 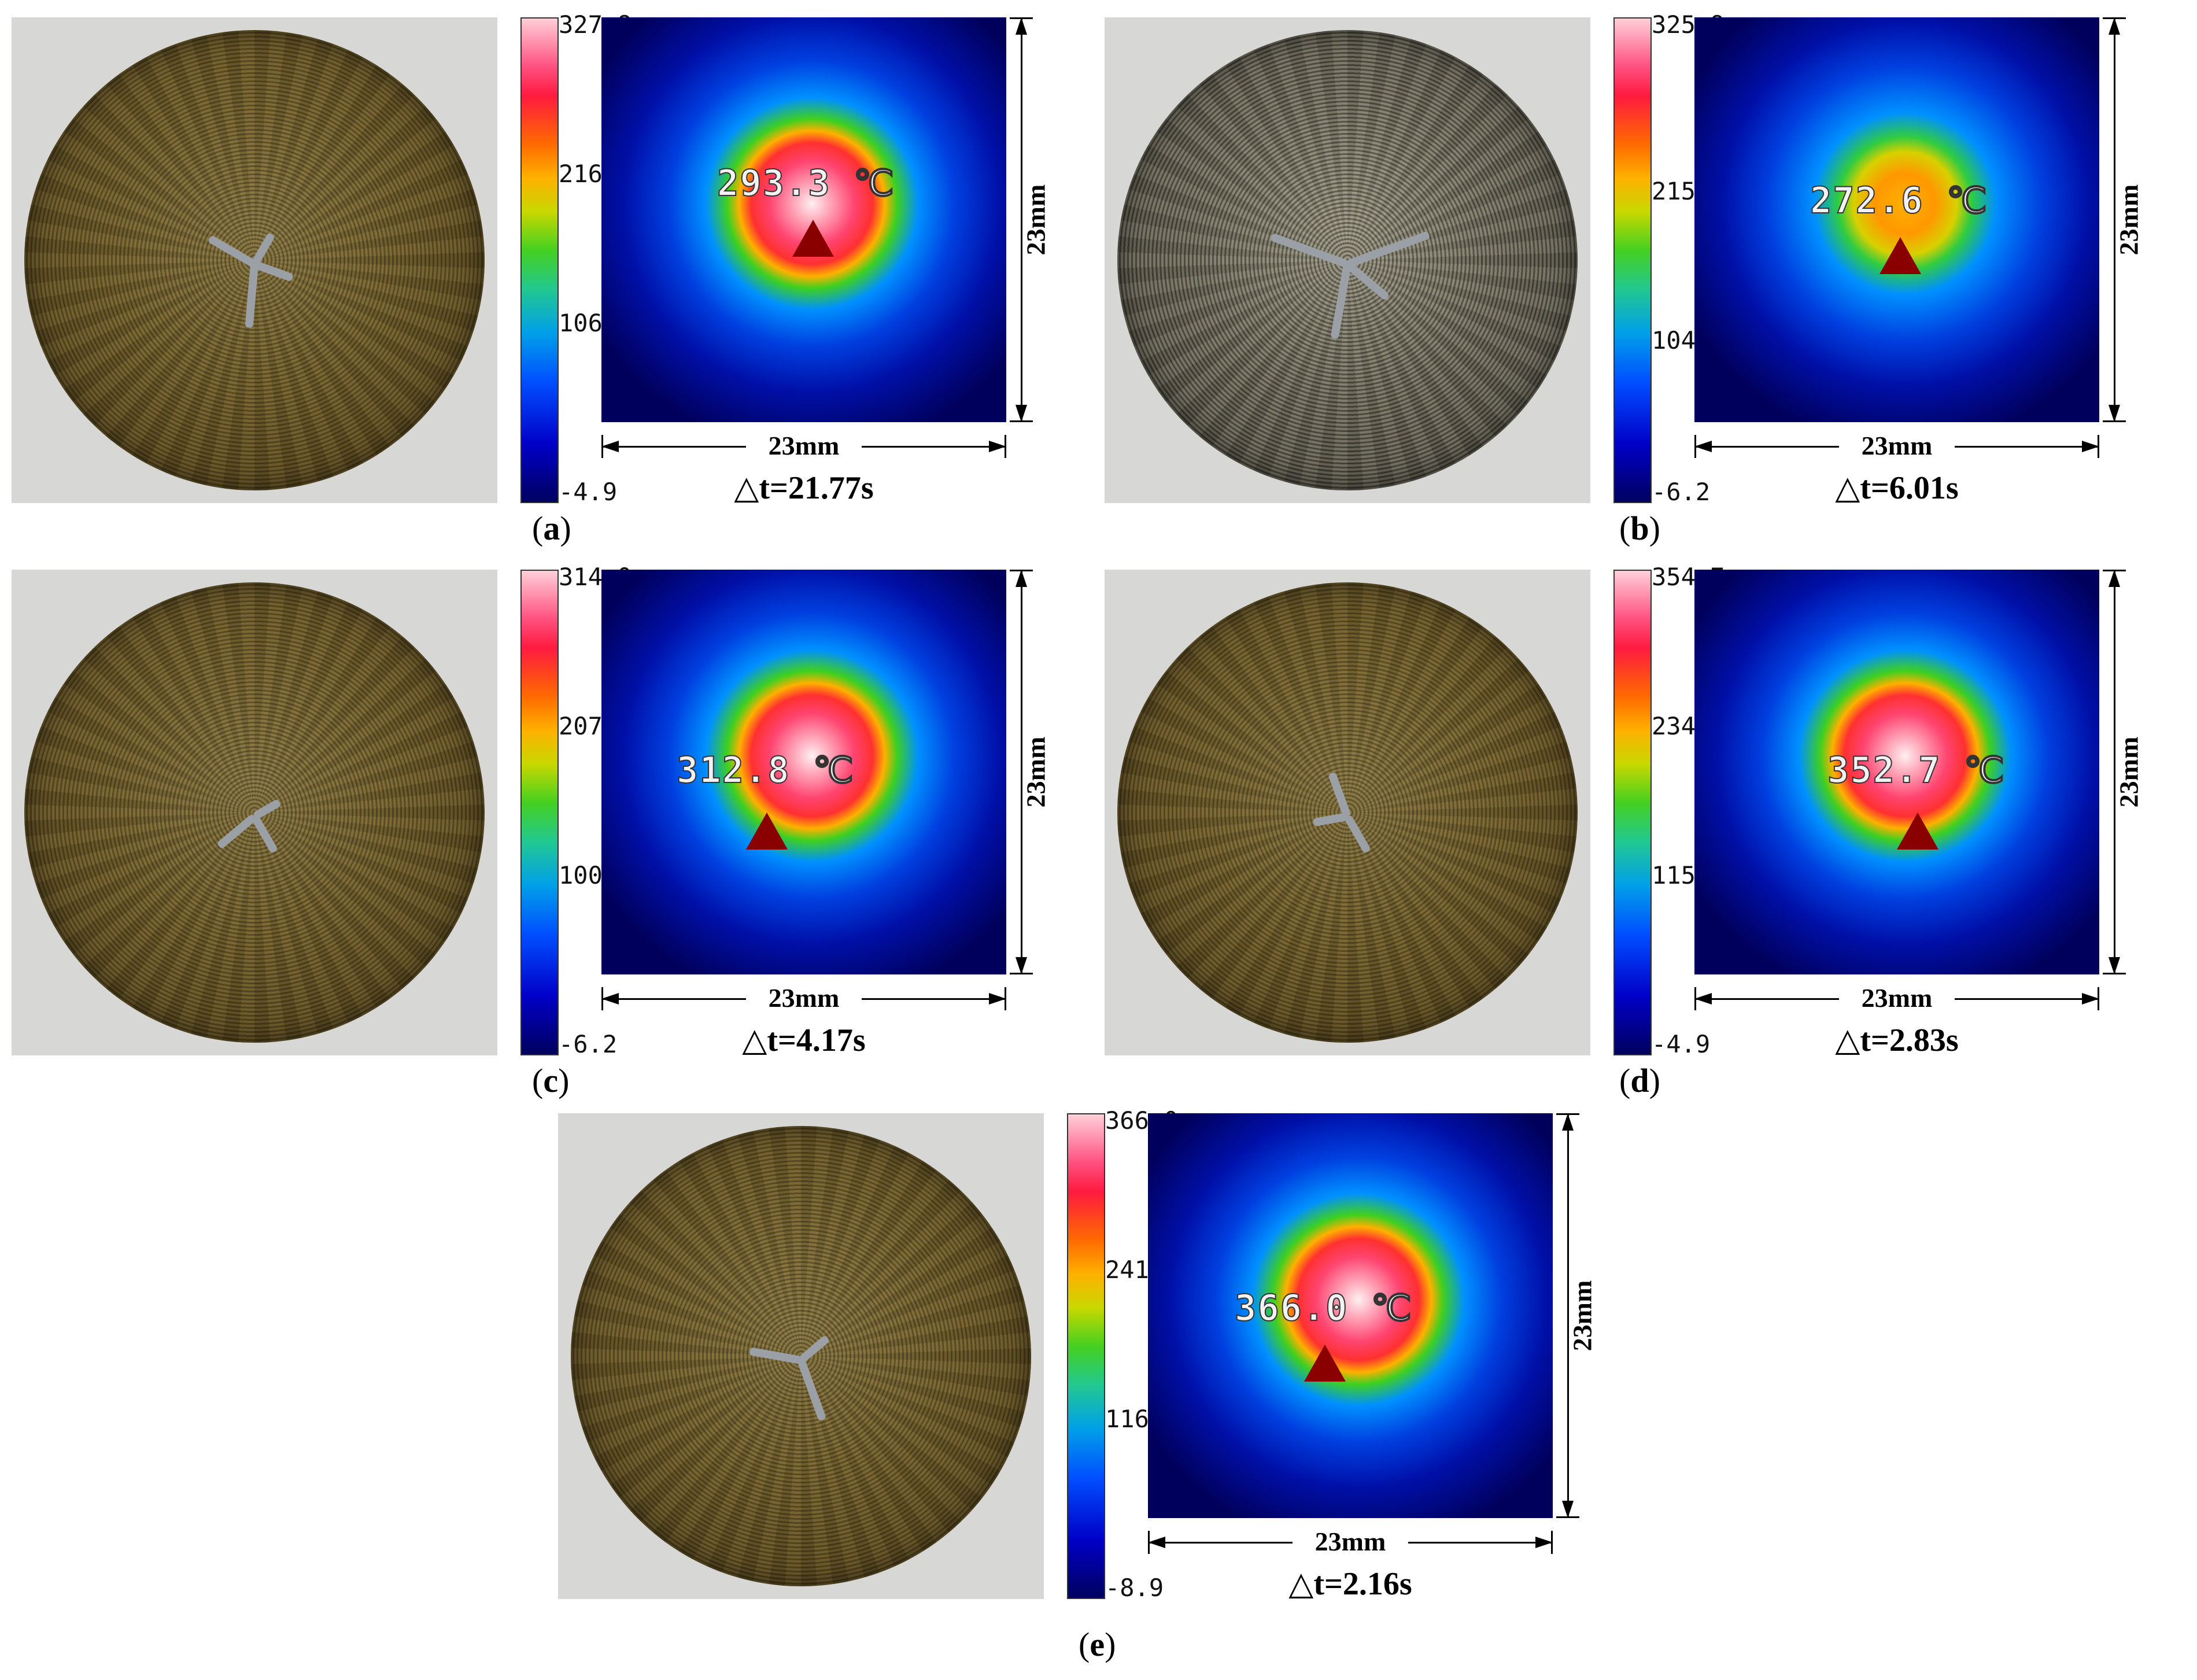 What do you see at coordinates (1917, 770) in the screenshot?
I see `peak-temperature-readout: 352.7 ℃` at bounding box center [1917, 770].